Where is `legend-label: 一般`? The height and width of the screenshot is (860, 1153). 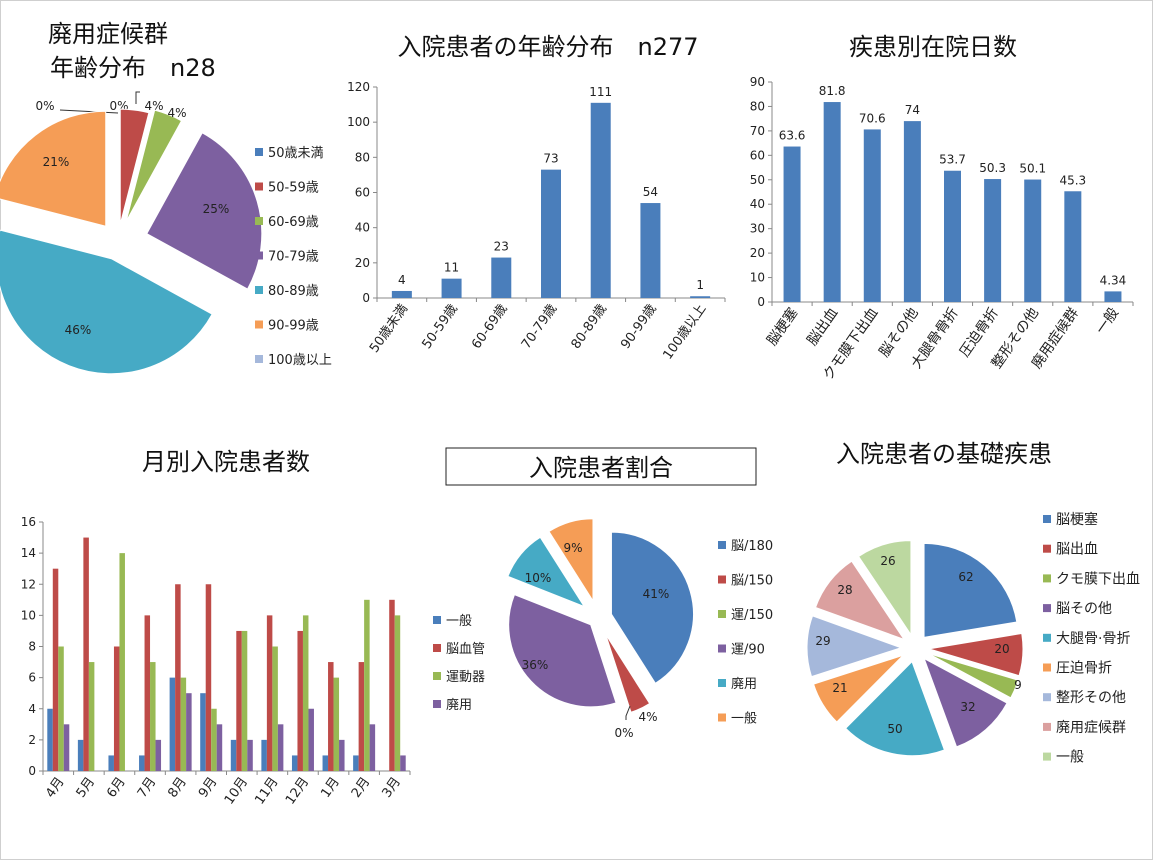
legend-label: 一般 is located at coordinates (1070, 758).